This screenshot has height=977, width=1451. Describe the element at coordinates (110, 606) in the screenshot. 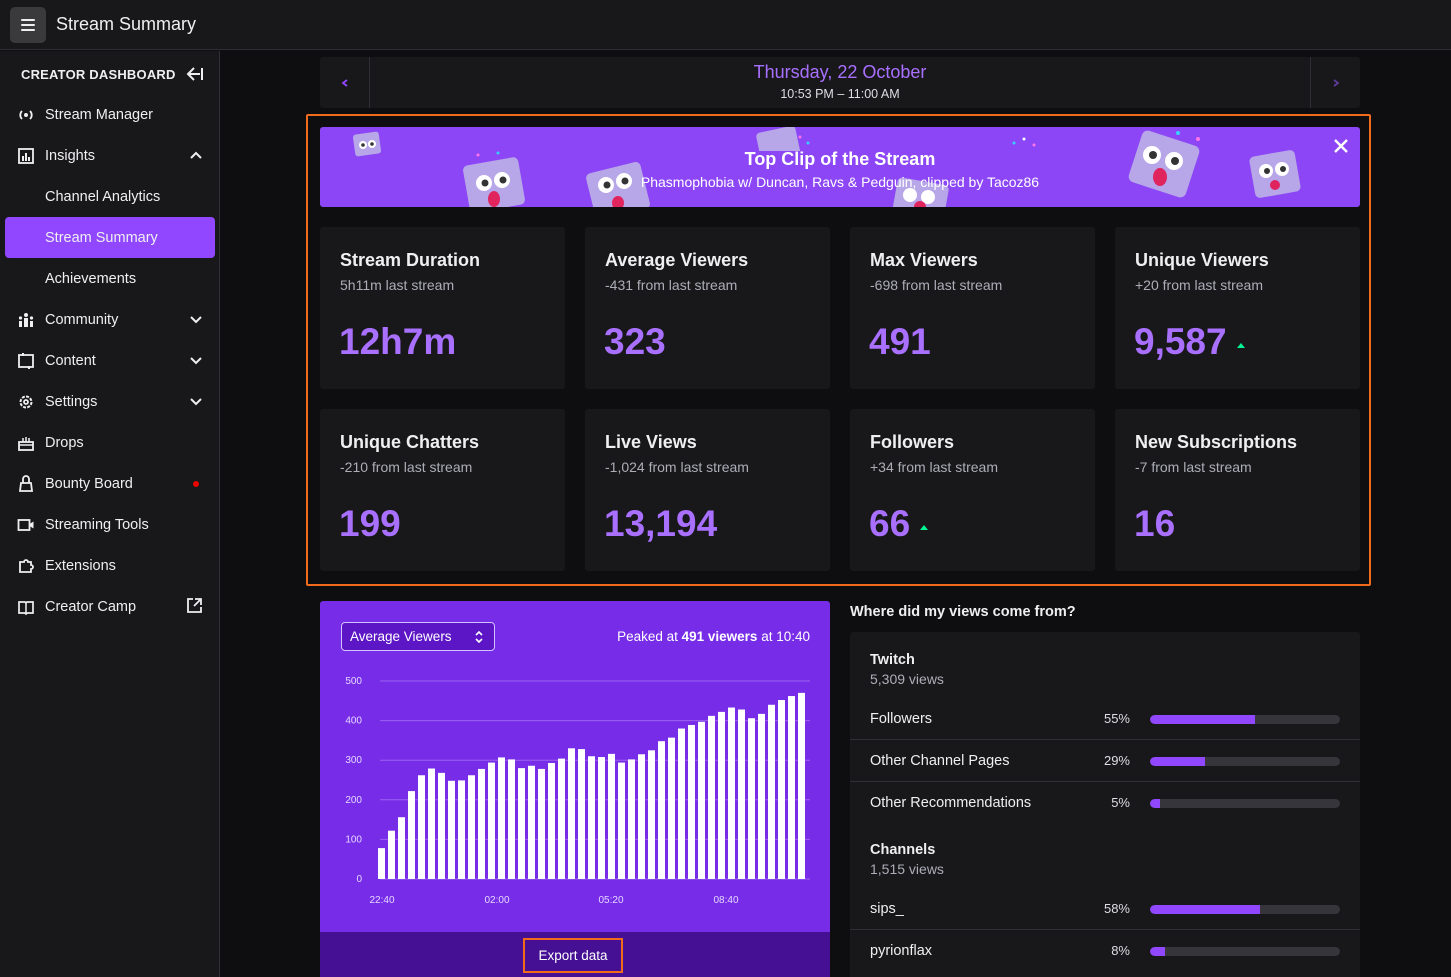

I see `sidebar-item-creator-camp: Creator Camp` at that location.